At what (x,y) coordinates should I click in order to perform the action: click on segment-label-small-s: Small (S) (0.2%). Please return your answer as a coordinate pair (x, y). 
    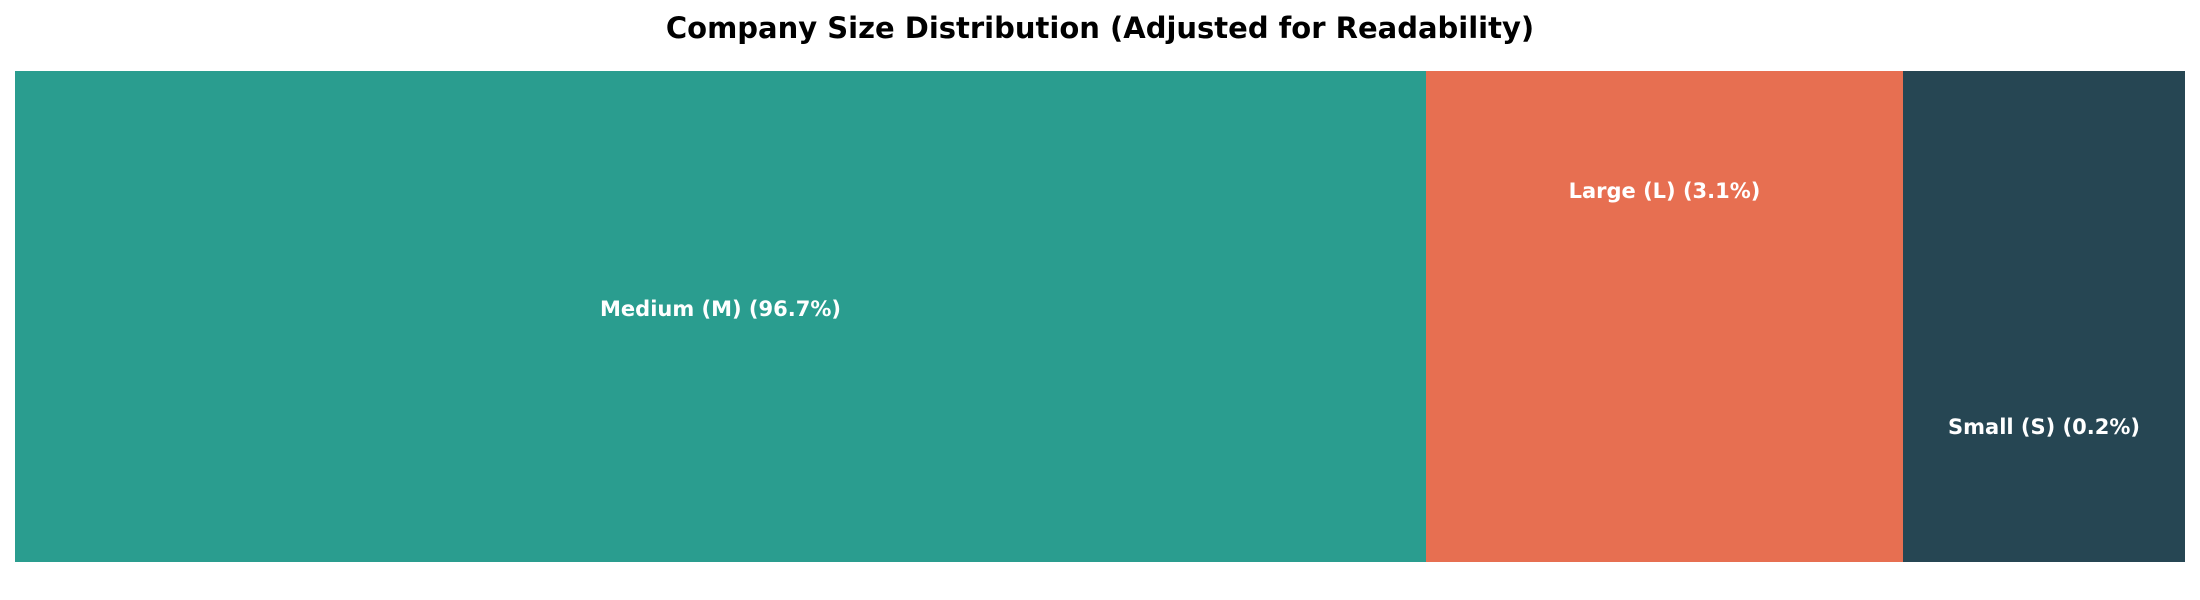
    Looking at the image, I should click on (2044, 427).